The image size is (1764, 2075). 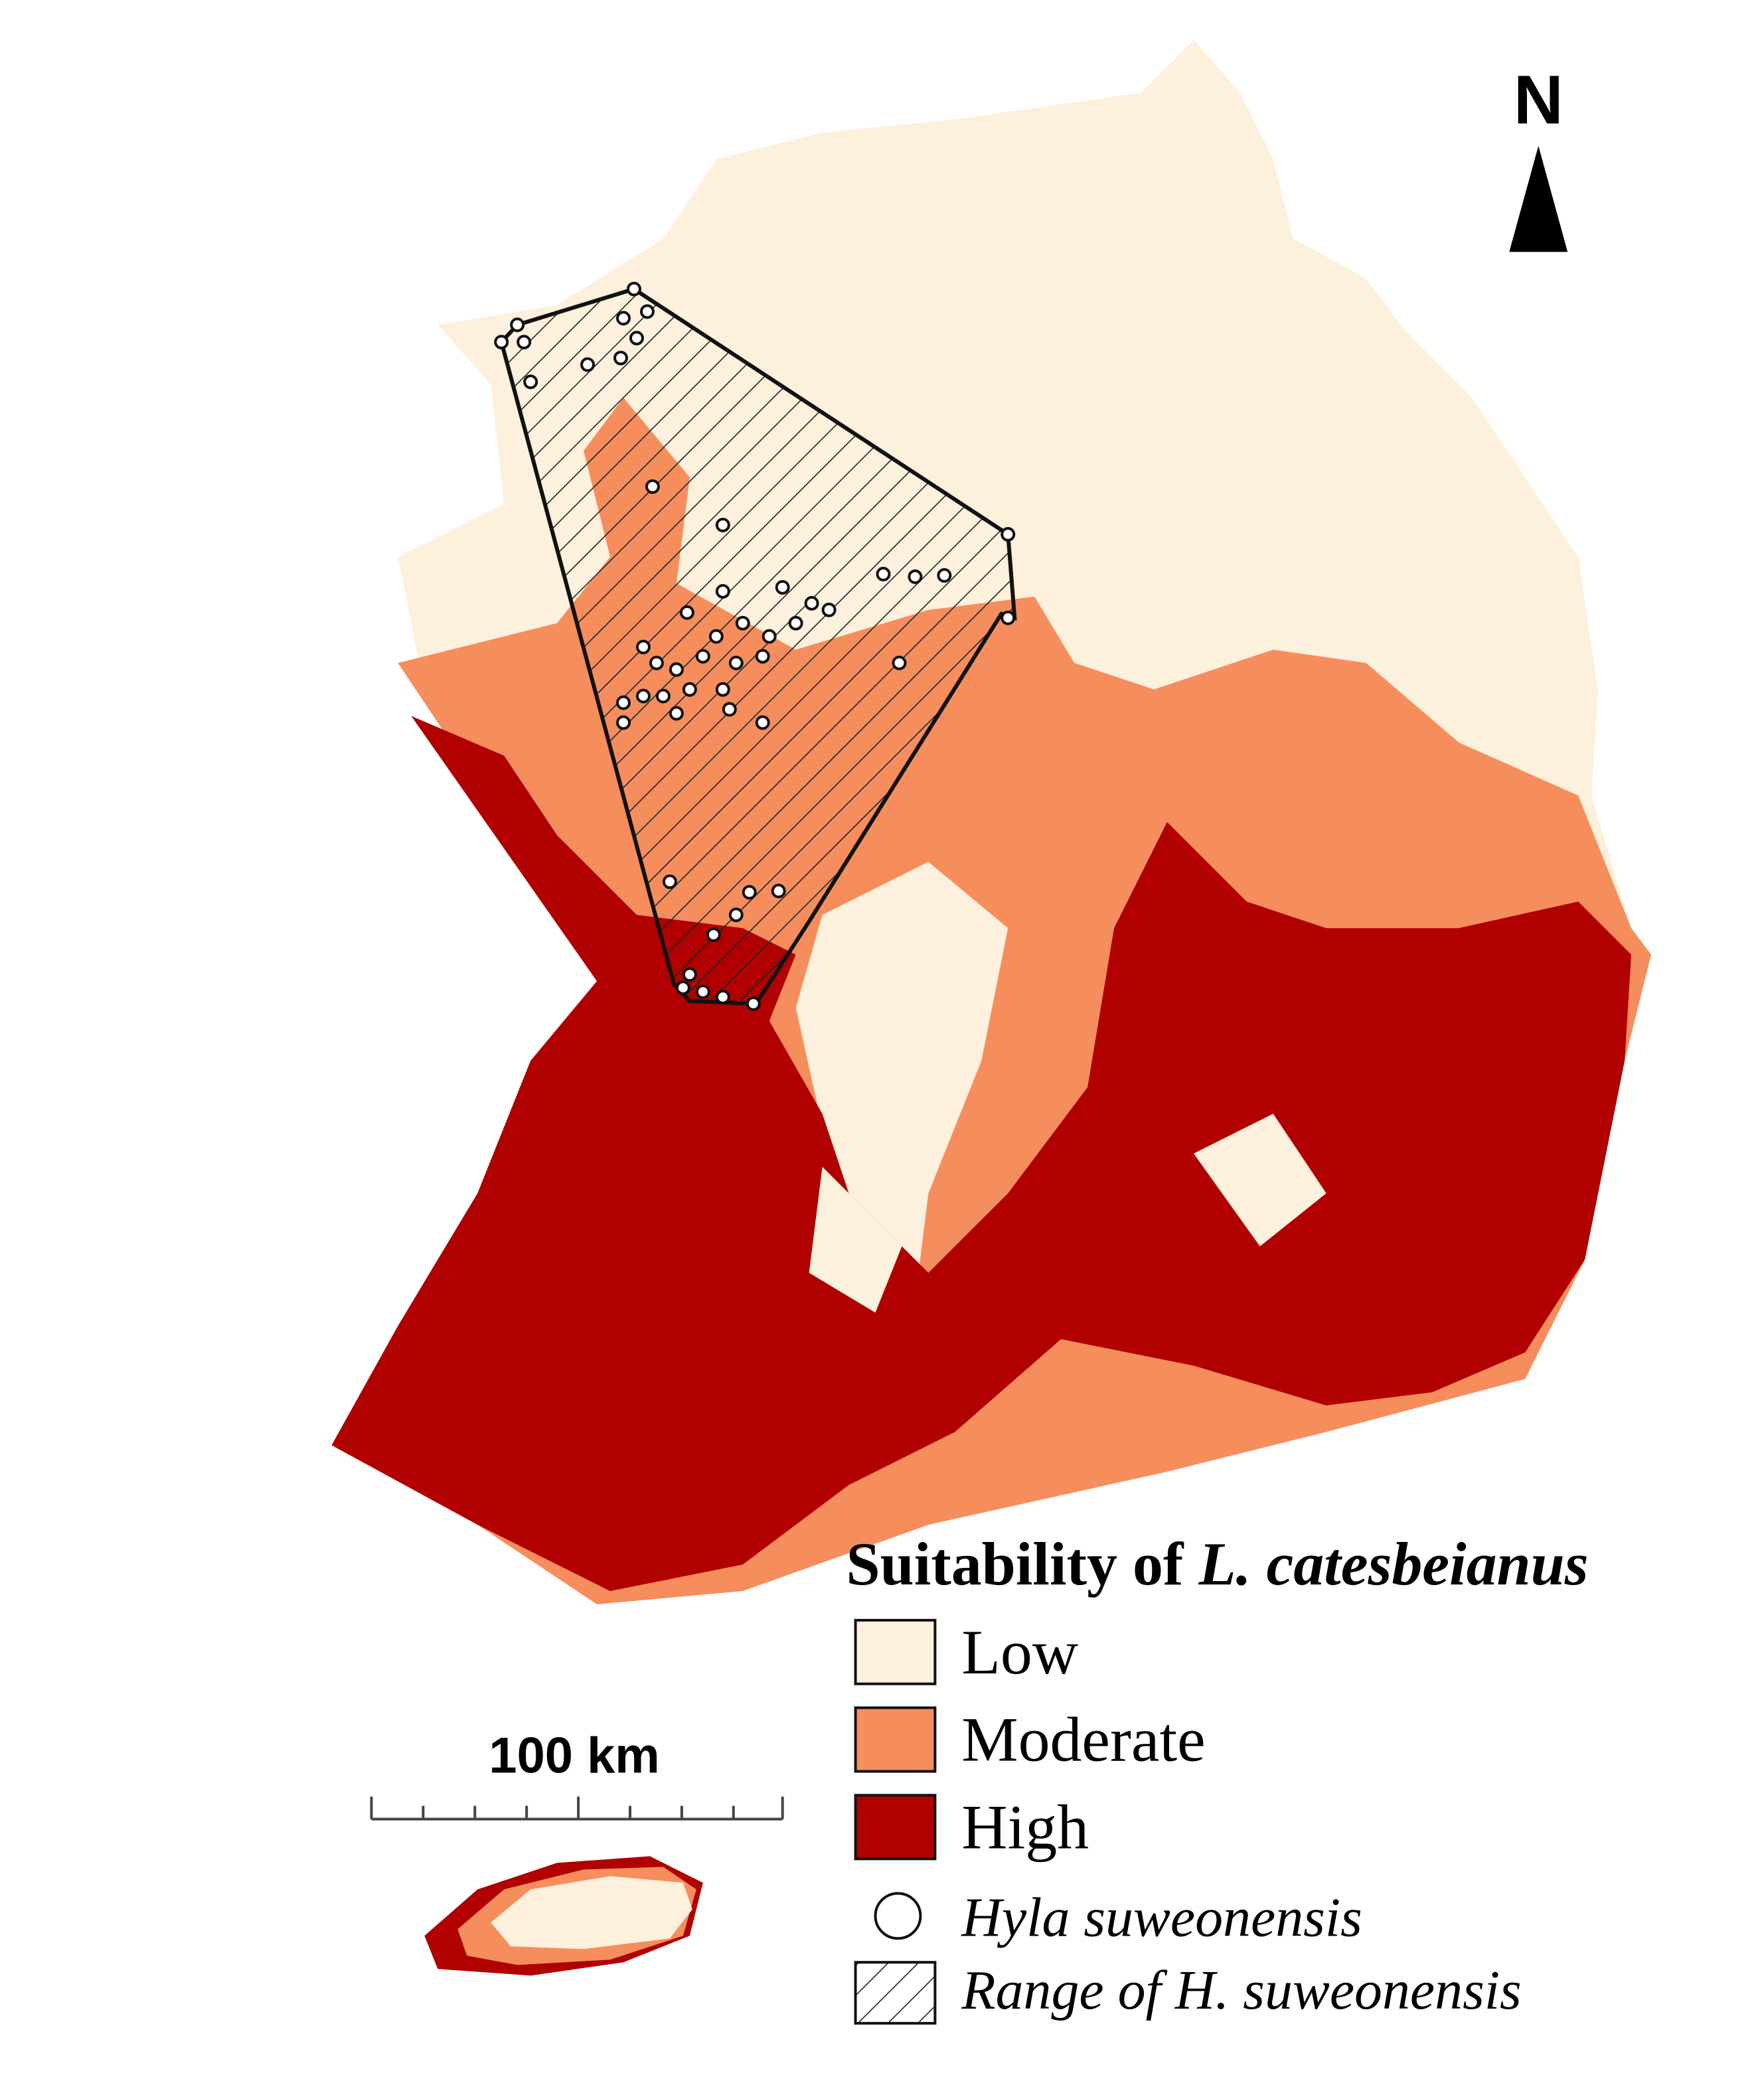 What do you see at coordinates (591, 1913) in the screenshot?
I see `jeju-low` at bounding box center [591, 1913].